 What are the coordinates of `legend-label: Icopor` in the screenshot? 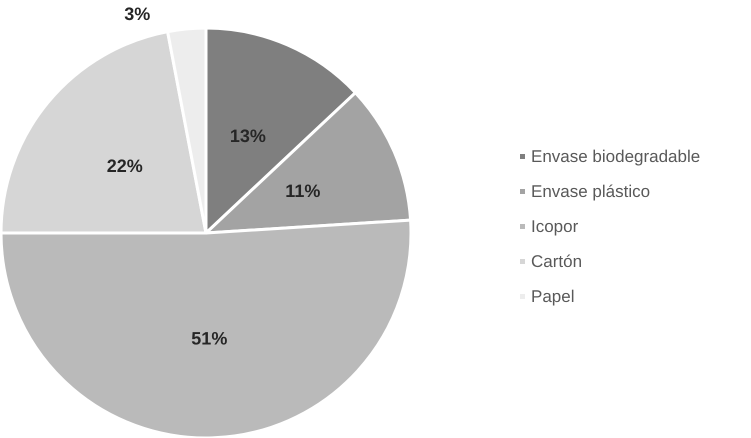 It's located at (555, 226).